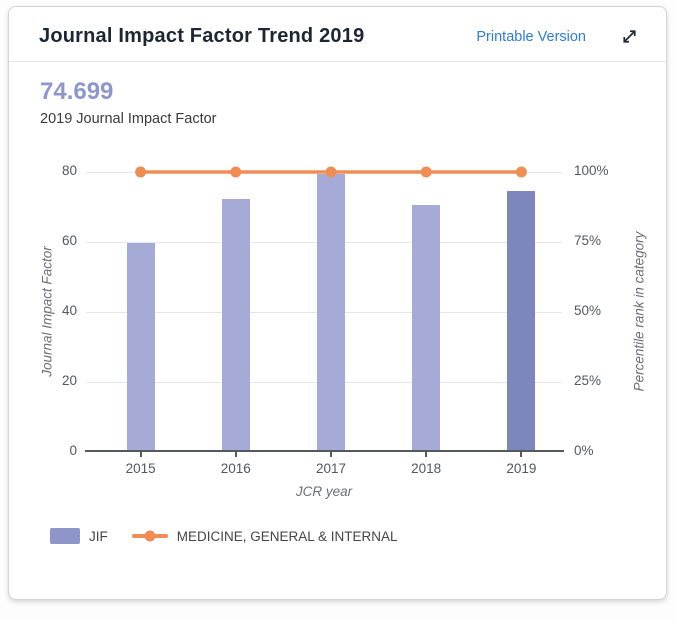  I want to click on x-tick-mark-2016, so click(235, 454).